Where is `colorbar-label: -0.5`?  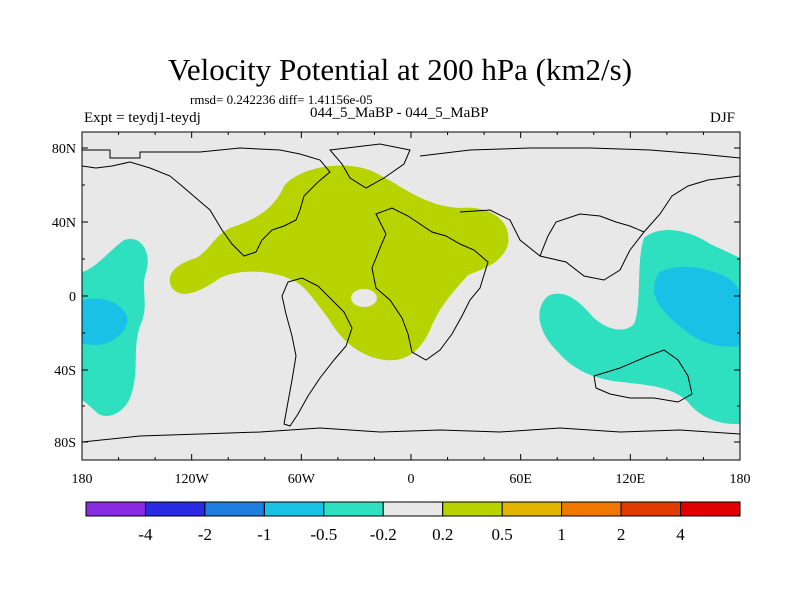
colorbar-label: -0.5 is located at coordinates (323, 534).